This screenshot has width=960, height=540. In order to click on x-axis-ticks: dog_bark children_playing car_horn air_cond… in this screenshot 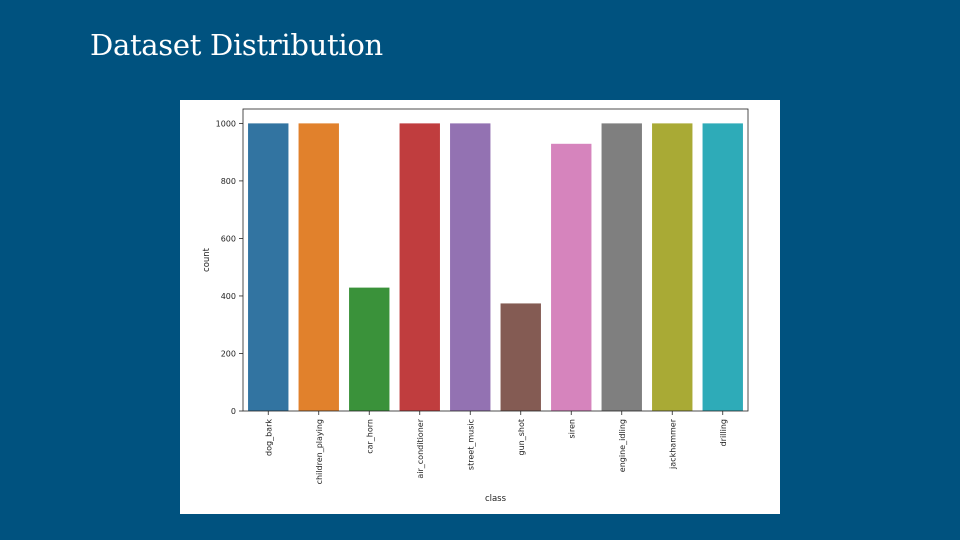, I will do `click(496, 447)`.